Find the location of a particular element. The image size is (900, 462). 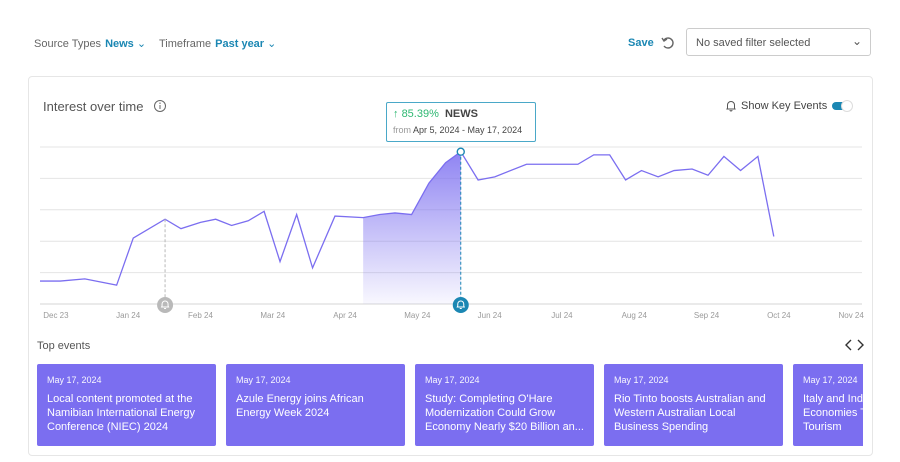

change: ↑ 85.39% is located at coordinates (416, 114).